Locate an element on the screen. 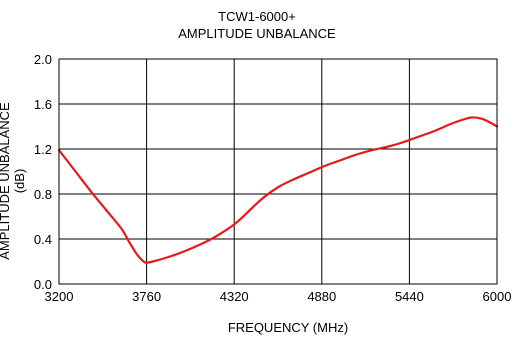  chart-title: TCW1-6000+ is located at coordinates (257, 16).